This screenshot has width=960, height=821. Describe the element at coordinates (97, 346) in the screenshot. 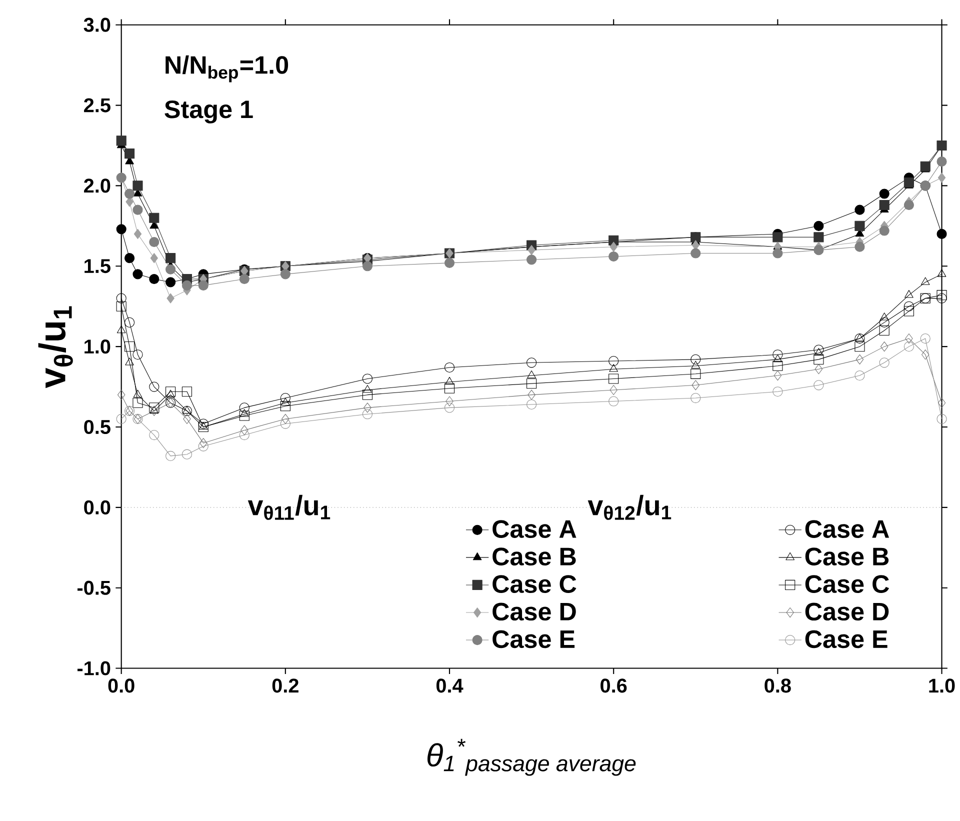

I see `y-tick-label: 1.0` at that location.